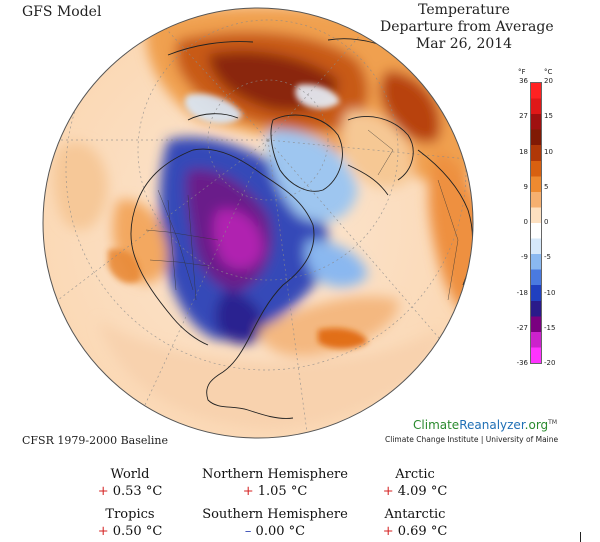 The height and width of the screenshot is (542, 600). I want to click on title-line-1: Temperature, so click(464, 10).